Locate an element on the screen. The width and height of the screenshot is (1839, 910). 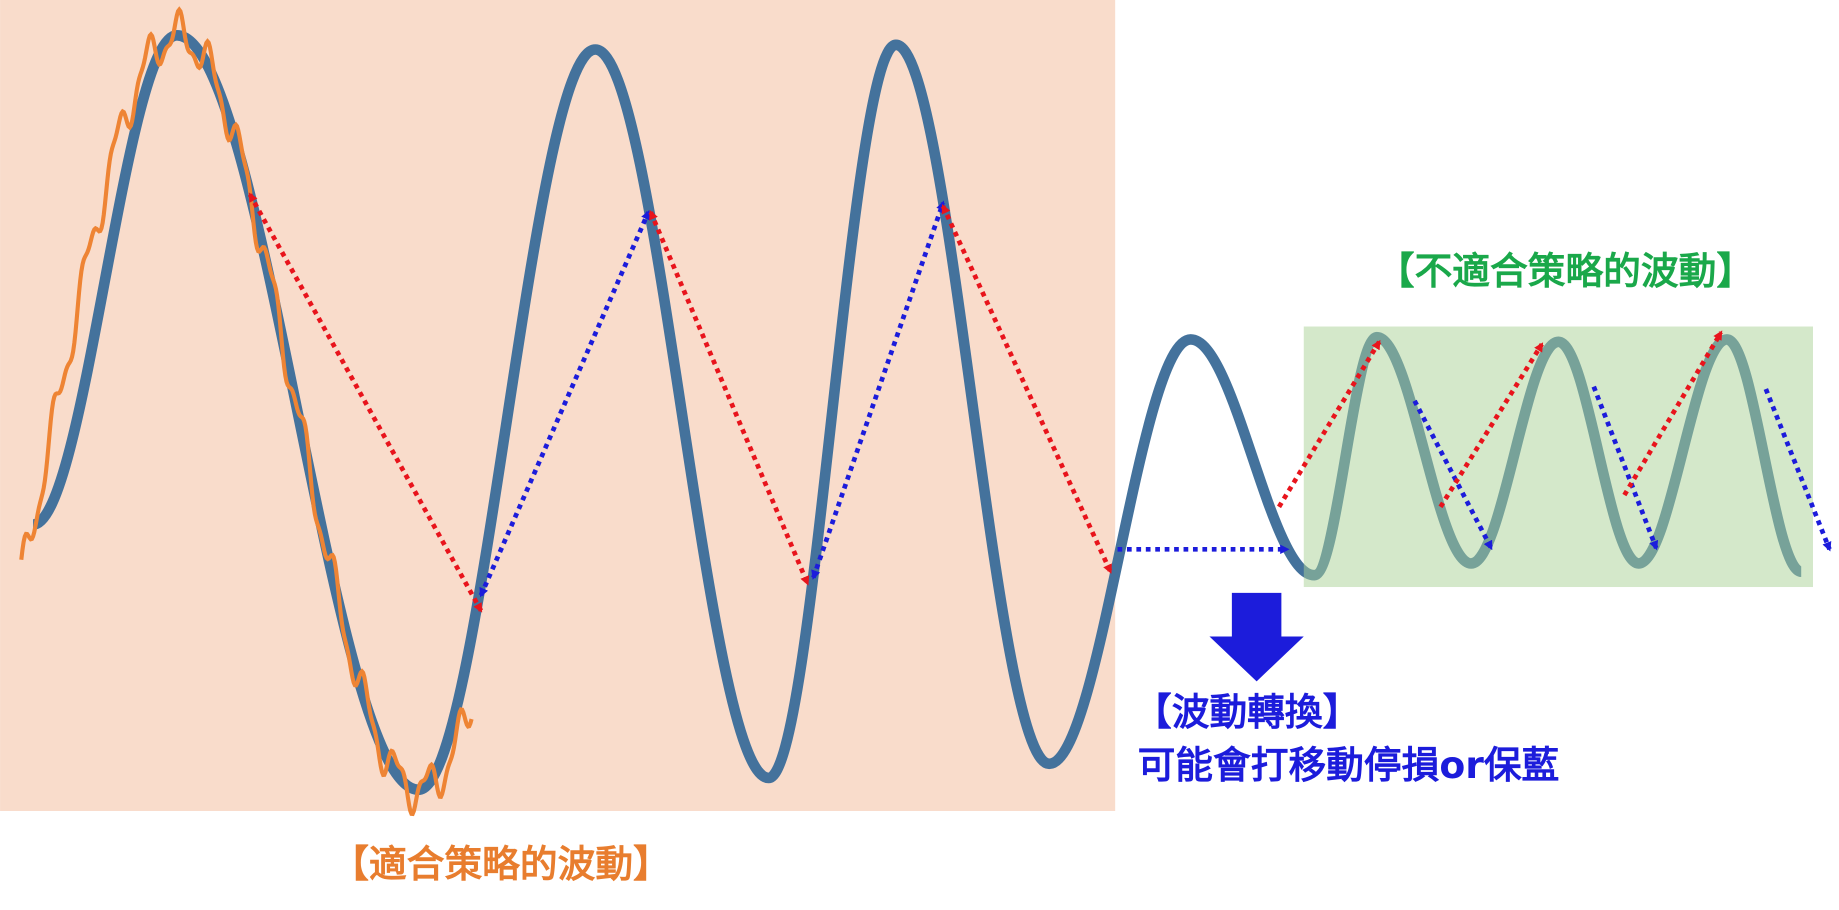
unsuitable-zone is located at coordinates (1558, 457).